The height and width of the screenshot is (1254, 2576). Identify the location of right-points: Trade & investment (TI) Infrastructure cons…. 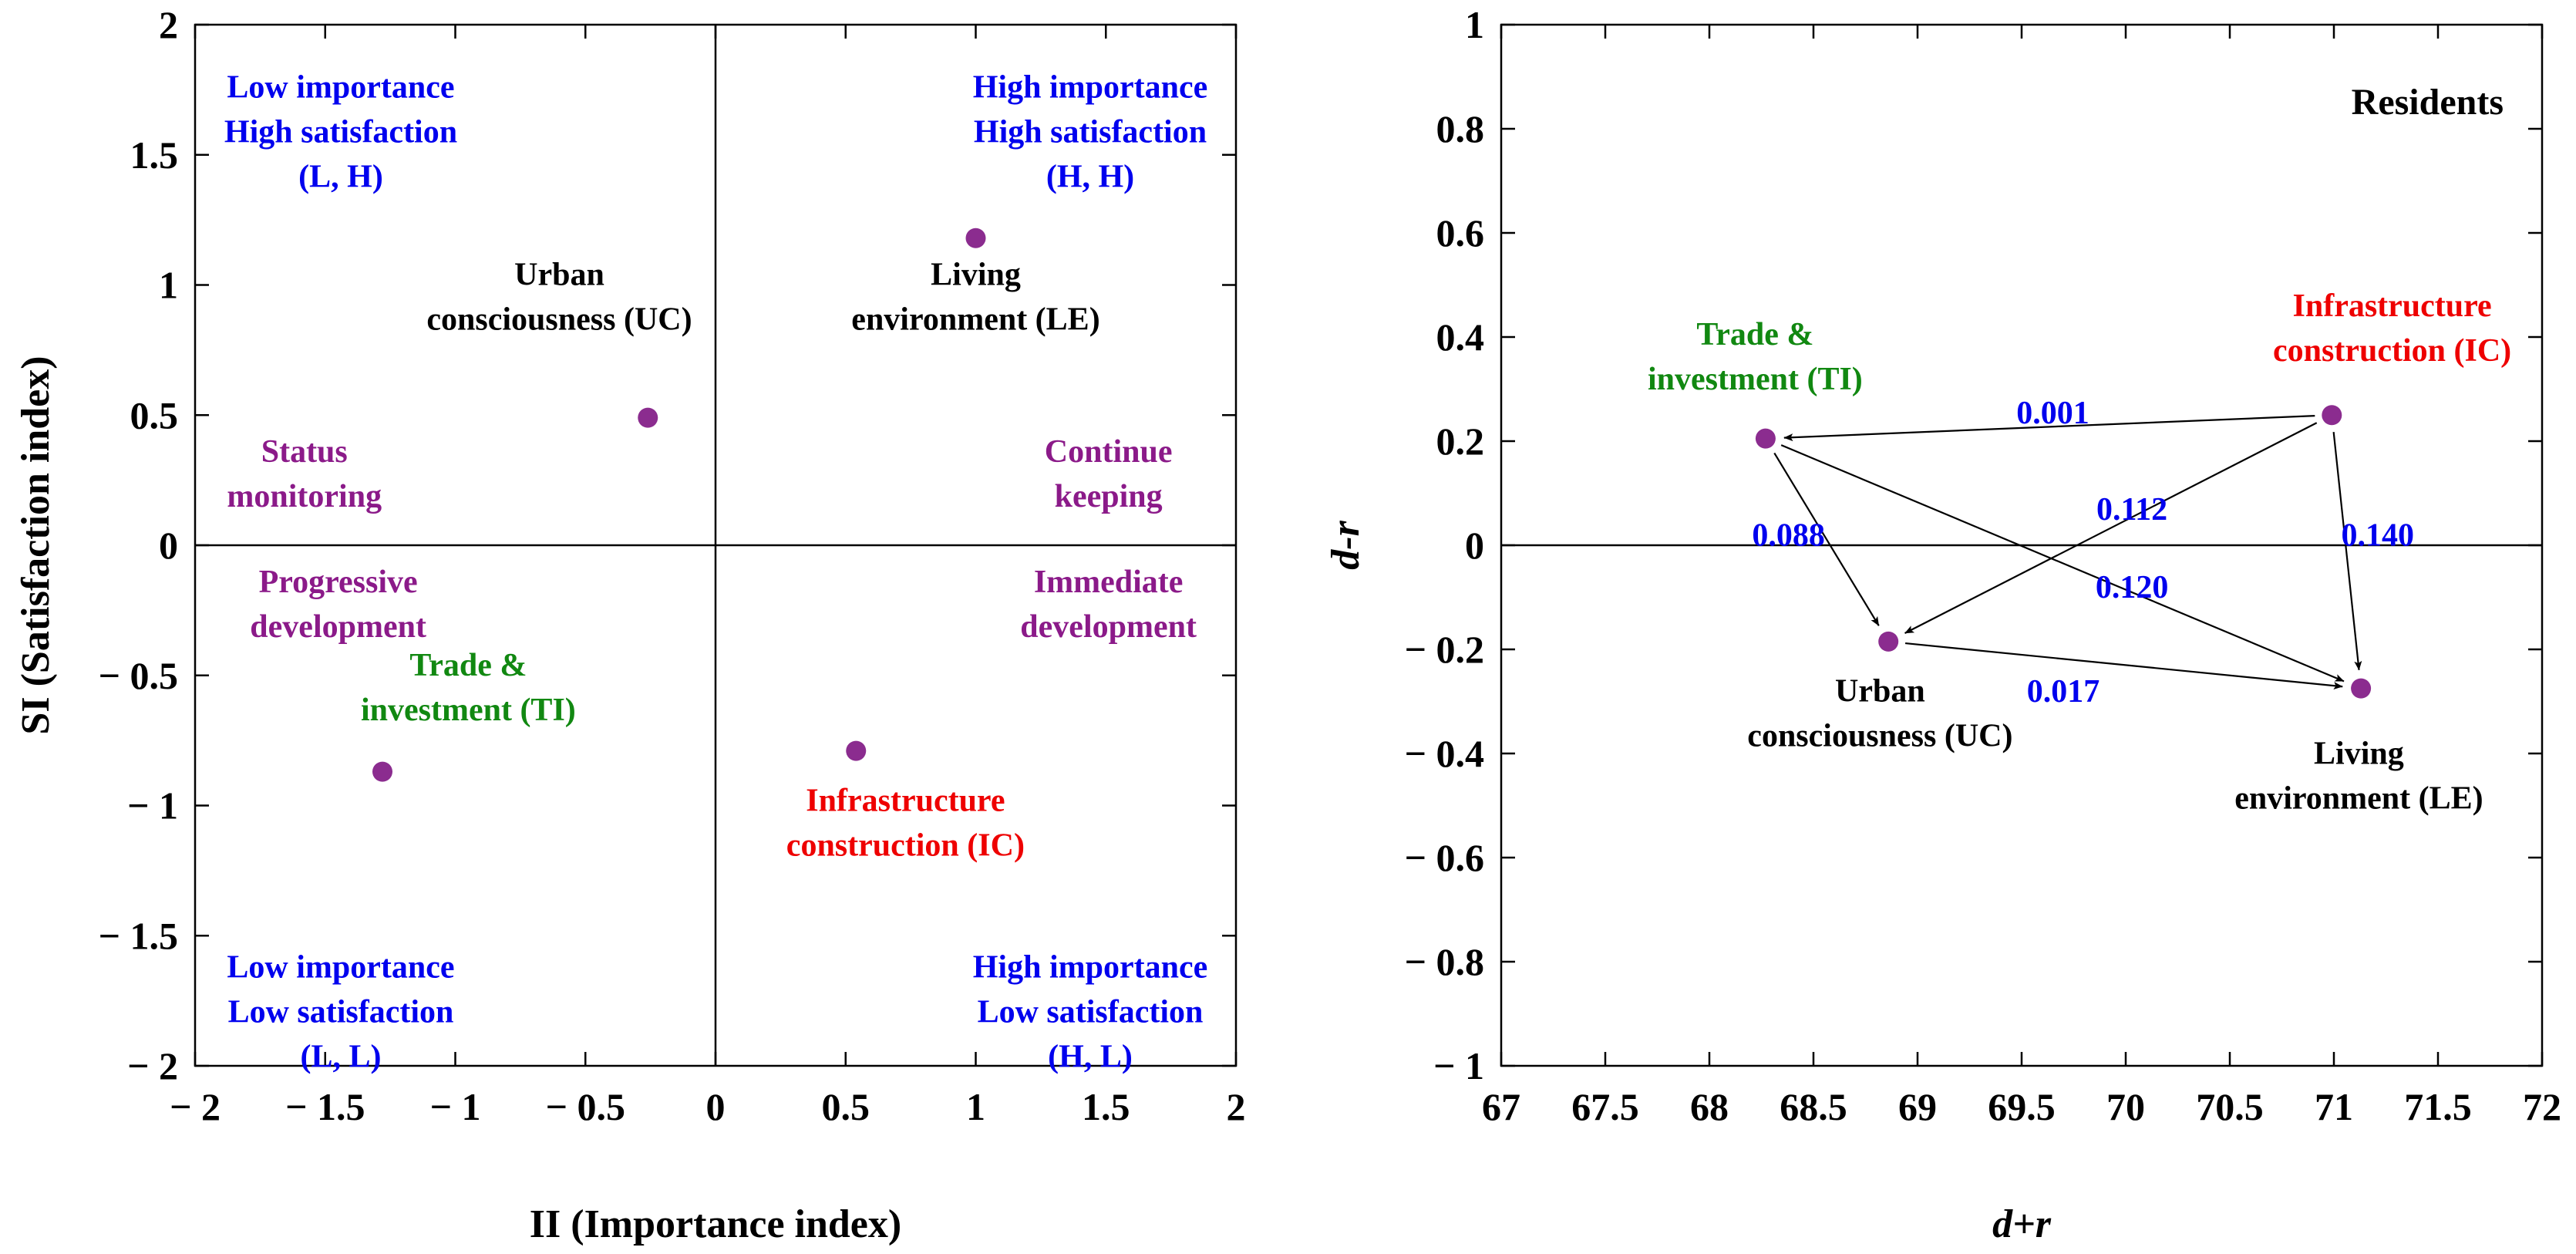
(2079, 552).